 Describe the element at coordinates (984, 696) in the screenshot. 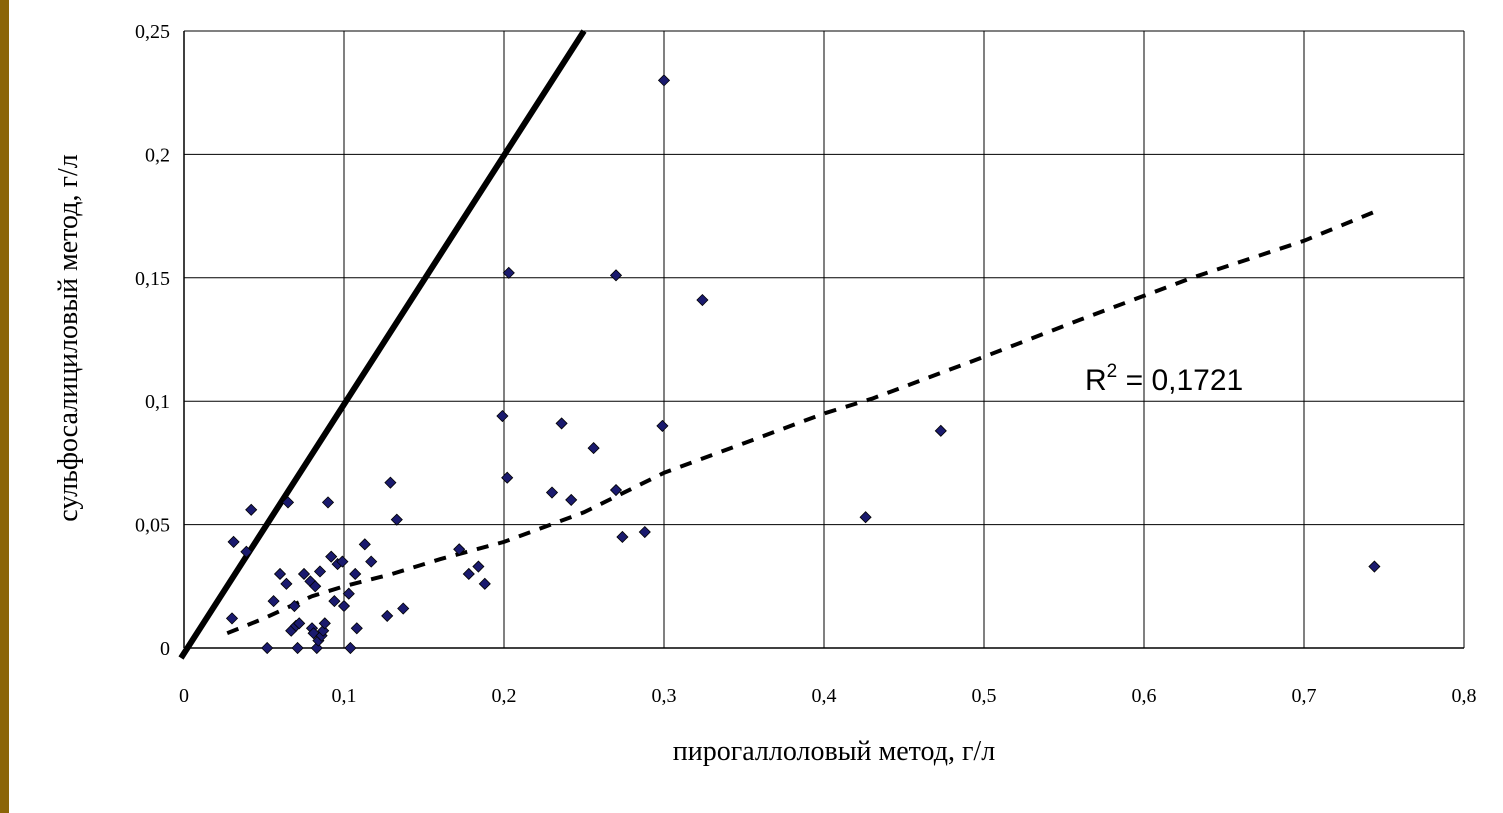

I see `x-tick-label: 0,5` at that location.